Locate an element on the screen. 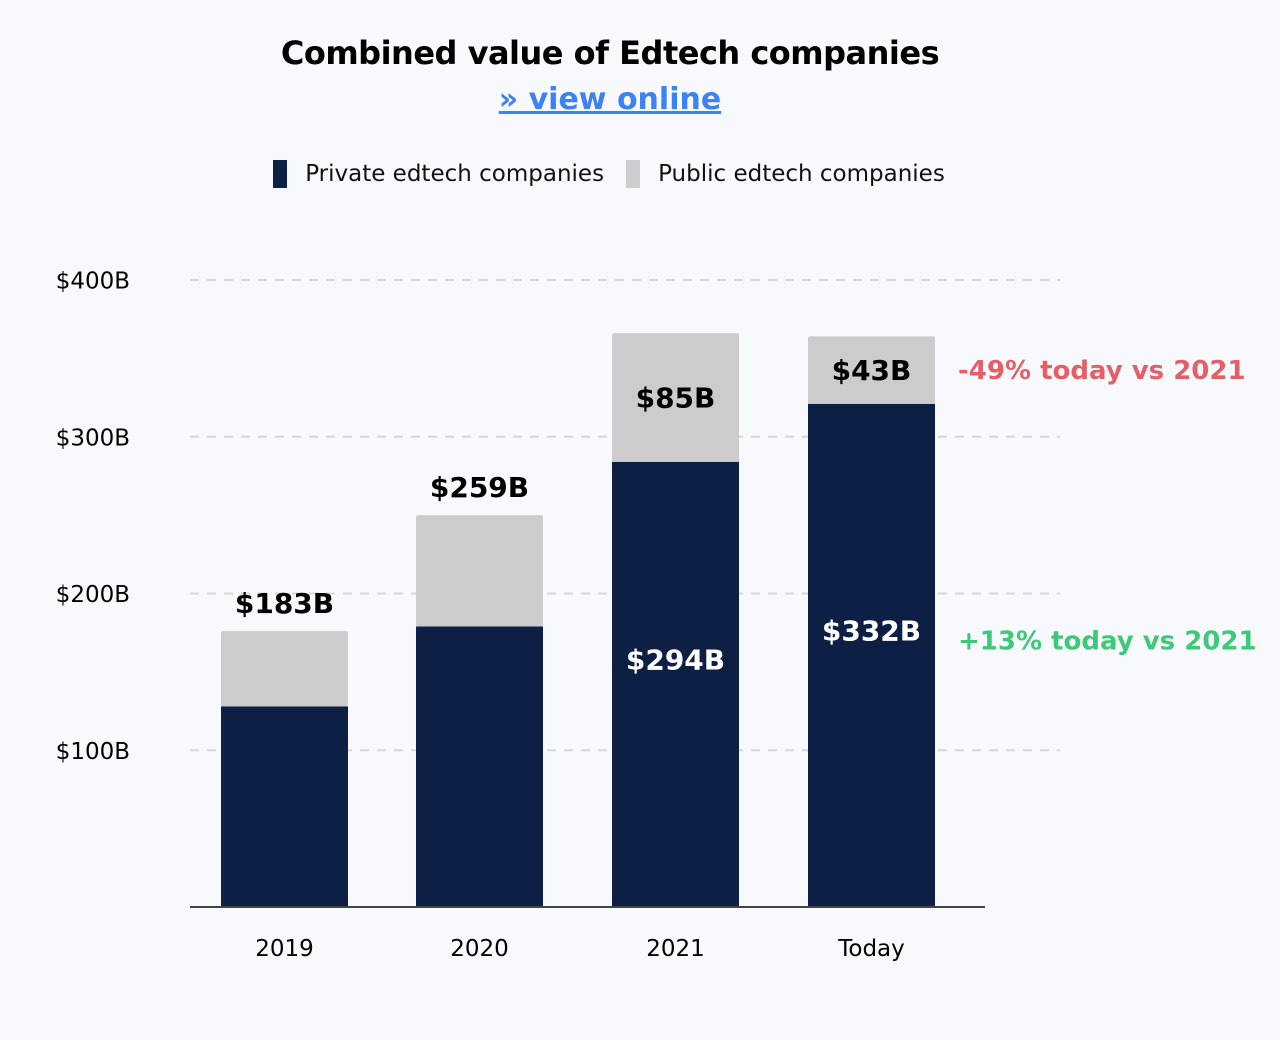 The height and width of the screenshot is (1040, 1280). x-tick-label: 2020 is located at coordinates (479, 949).